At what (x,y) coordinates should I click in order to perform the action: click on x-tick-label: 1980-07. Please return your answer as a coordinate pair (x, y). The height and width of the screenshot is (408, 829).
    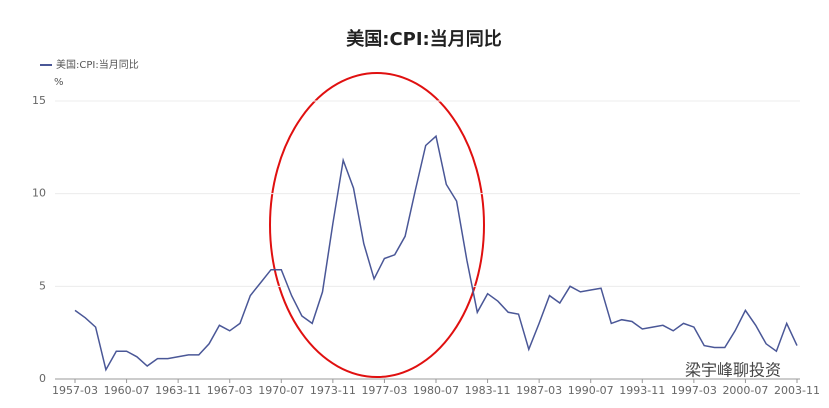
    Looking at the image, I should click on (436, 390).